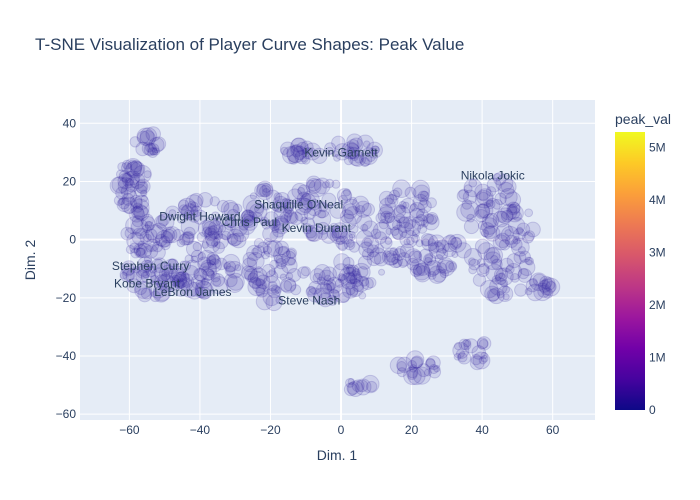 The height and width of the screenshot is (500, 700). I want to click on colorbar-gradient, so click(630, 271).